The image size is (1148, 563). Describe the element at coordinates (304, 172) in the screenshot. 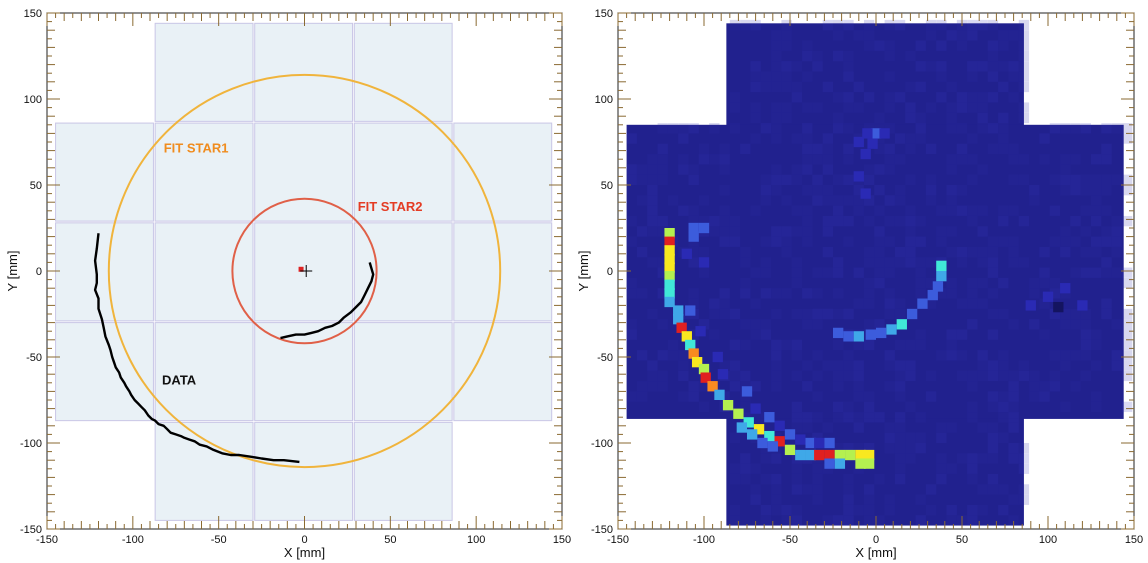

I see `detector-tile` at that location.